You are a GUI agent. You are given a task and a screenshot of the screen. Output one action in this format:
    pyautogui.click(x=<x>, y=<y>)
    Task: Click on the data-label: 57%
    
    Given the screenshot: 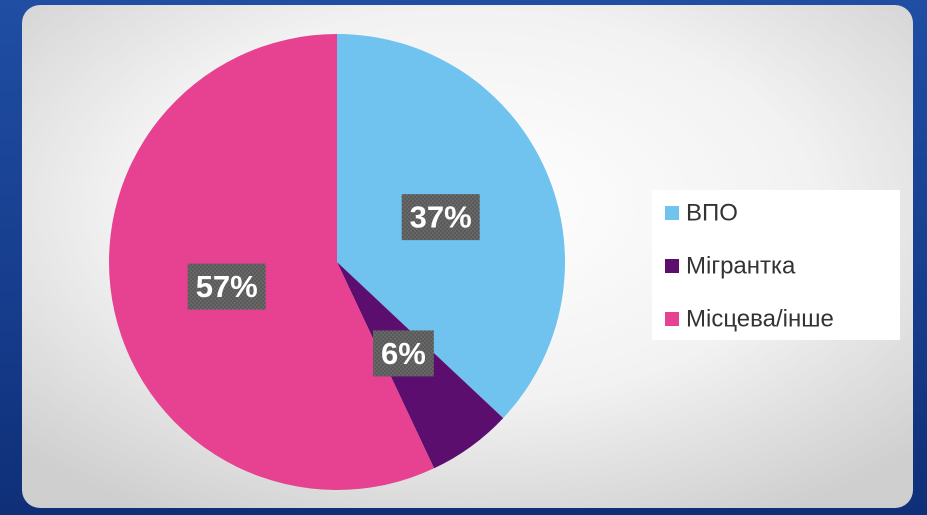 What is the action you would take?
    pyautogui.click(x=227, y=286)
    